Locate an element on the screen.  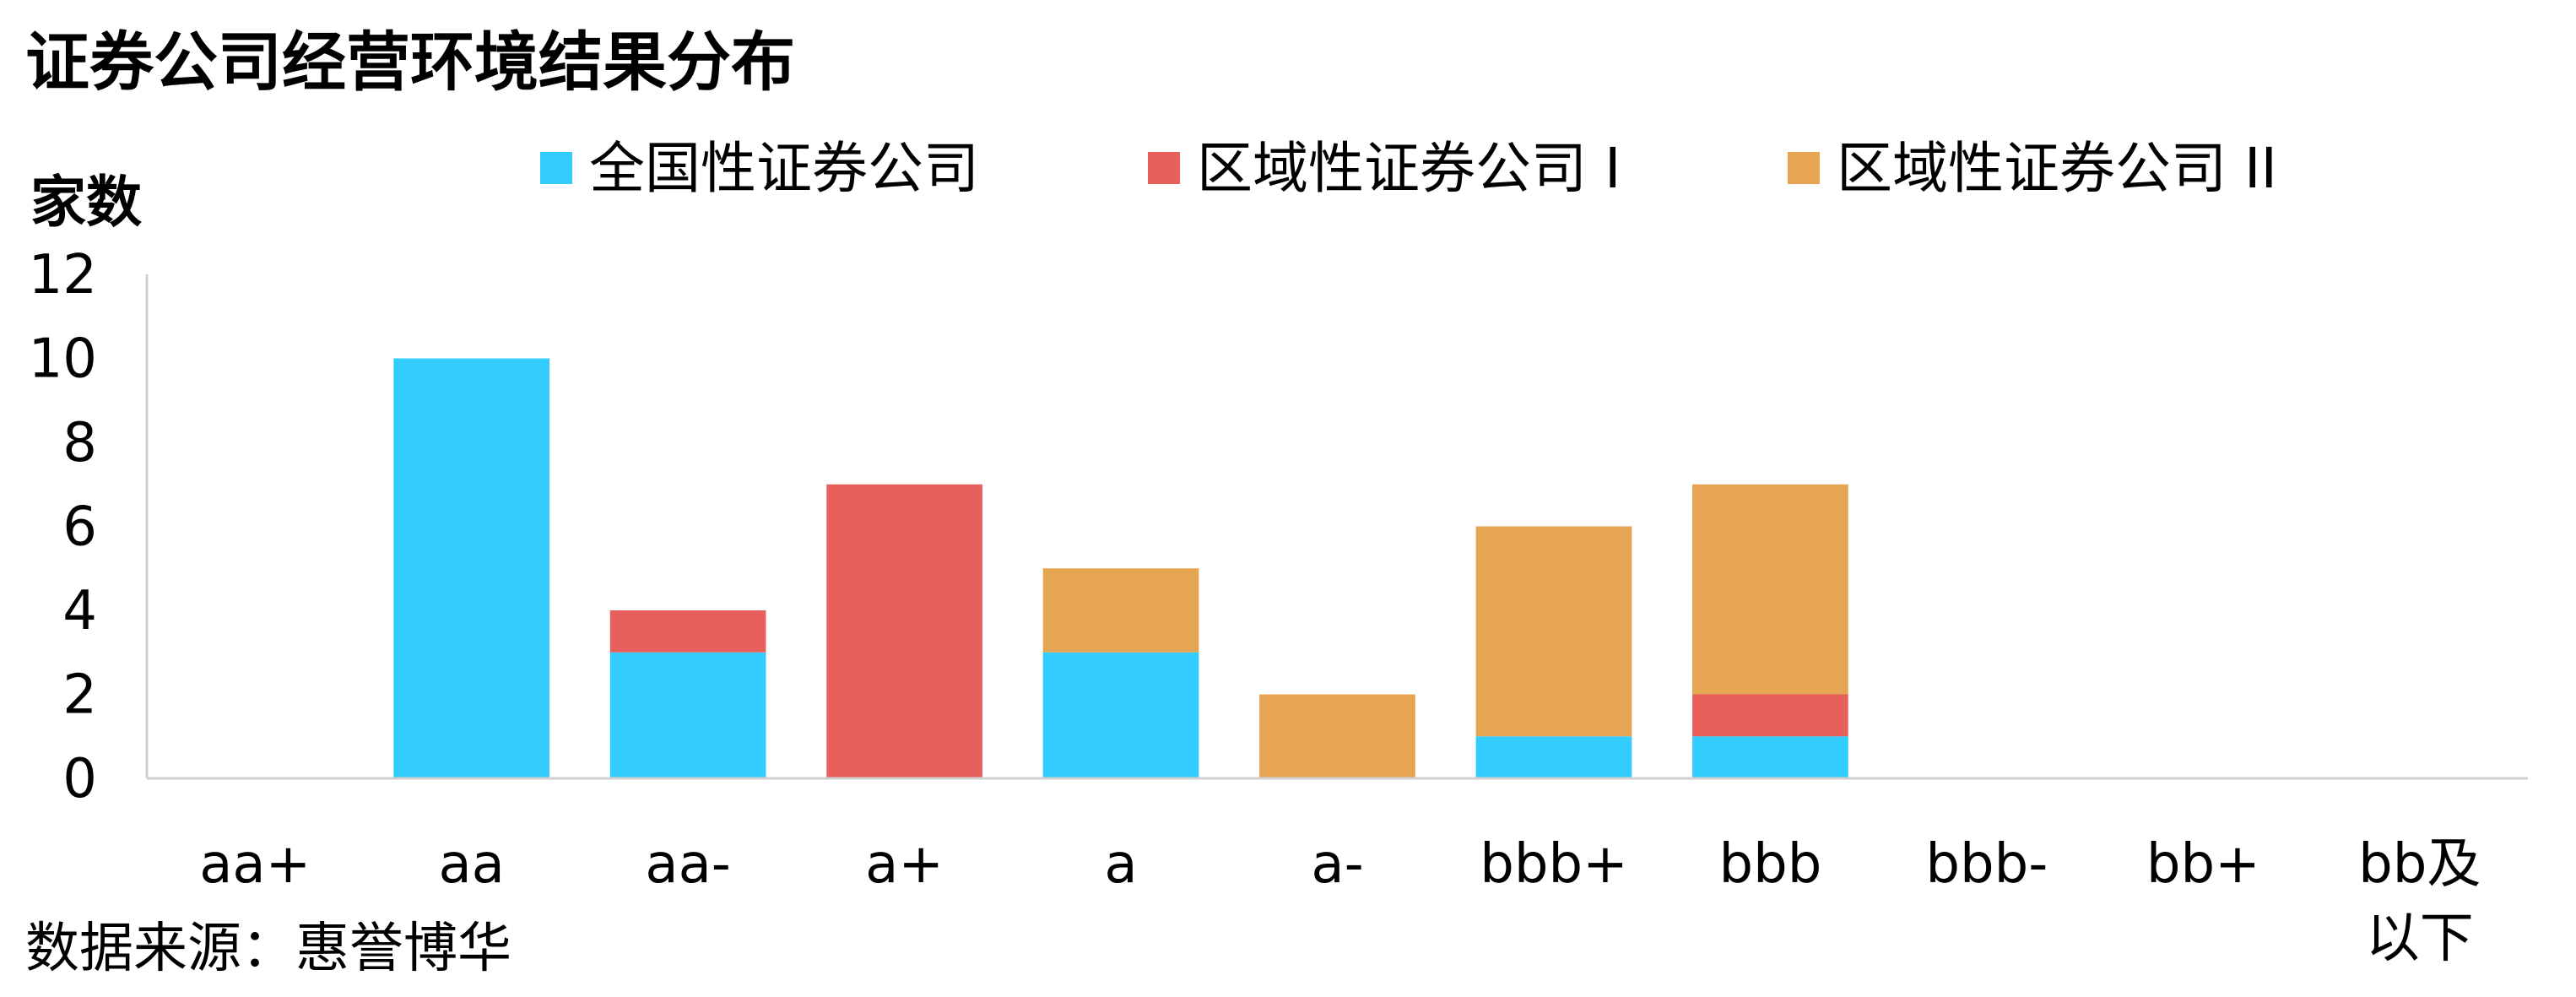
bar-segment-series-0-aa is located at coordinates (471, 568).